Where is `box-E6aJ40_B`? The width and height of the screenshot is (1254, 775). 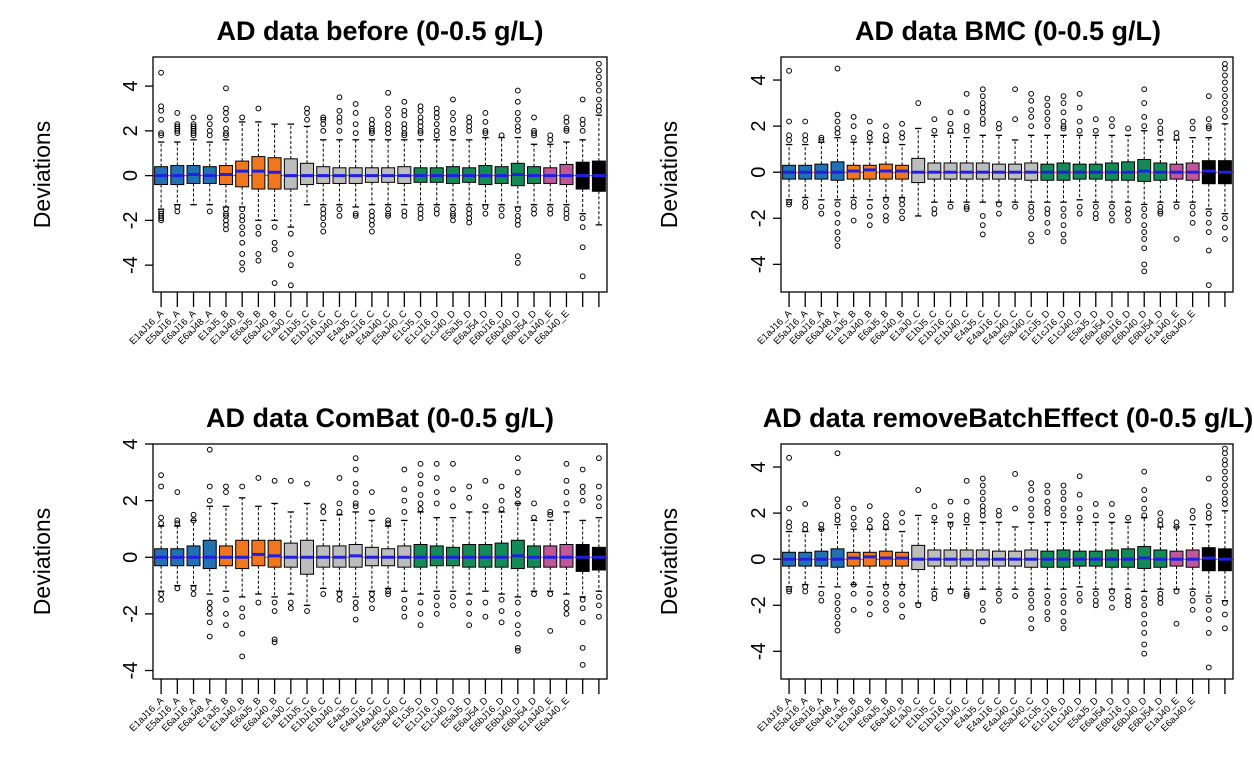 box-E6aJ40_B is located at coordinates (274, 561).